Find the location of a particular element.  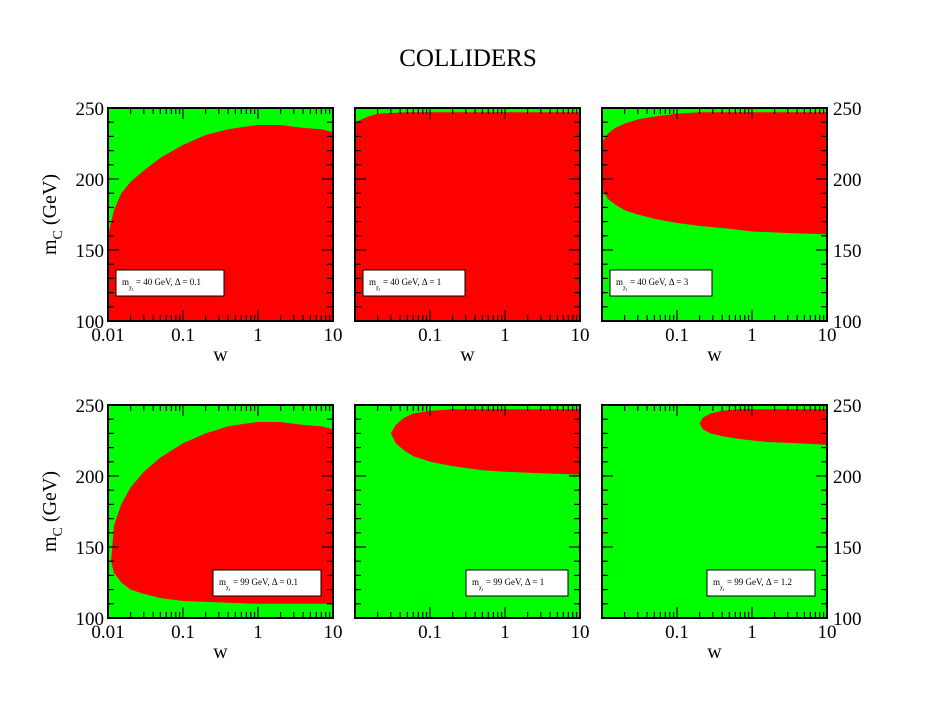

legend-box: mχ1 = 40 GeV, Δ = 3 is located at coordinates (661, 283).